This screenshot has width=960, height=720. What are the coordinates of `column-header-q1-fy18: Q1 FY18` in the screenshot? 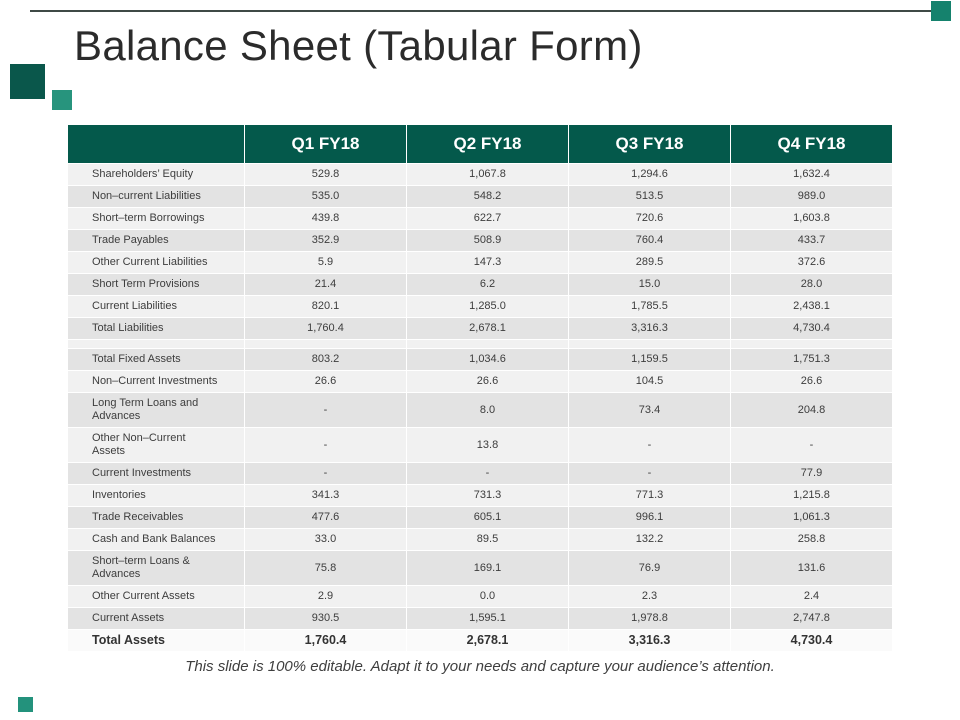 It's located at (325, 144).